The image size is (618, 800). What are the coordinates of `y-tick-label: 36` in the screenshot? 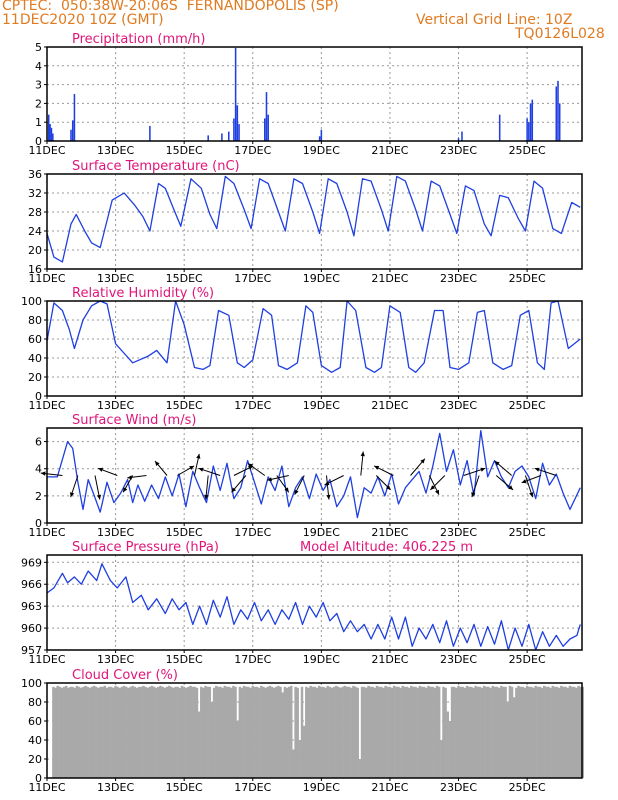 It's located at (35, 174).